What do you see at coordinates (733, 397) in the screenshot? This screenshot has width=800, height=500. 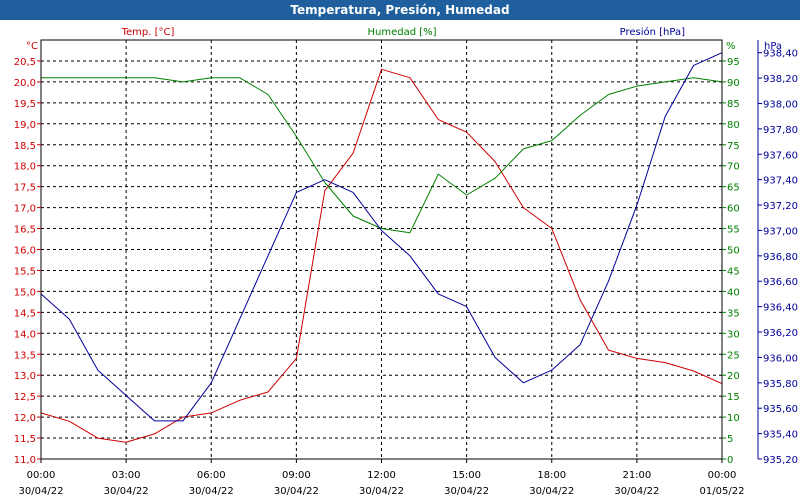 I see `humidity-tick-label: 15` at bounding box center [733, 397].